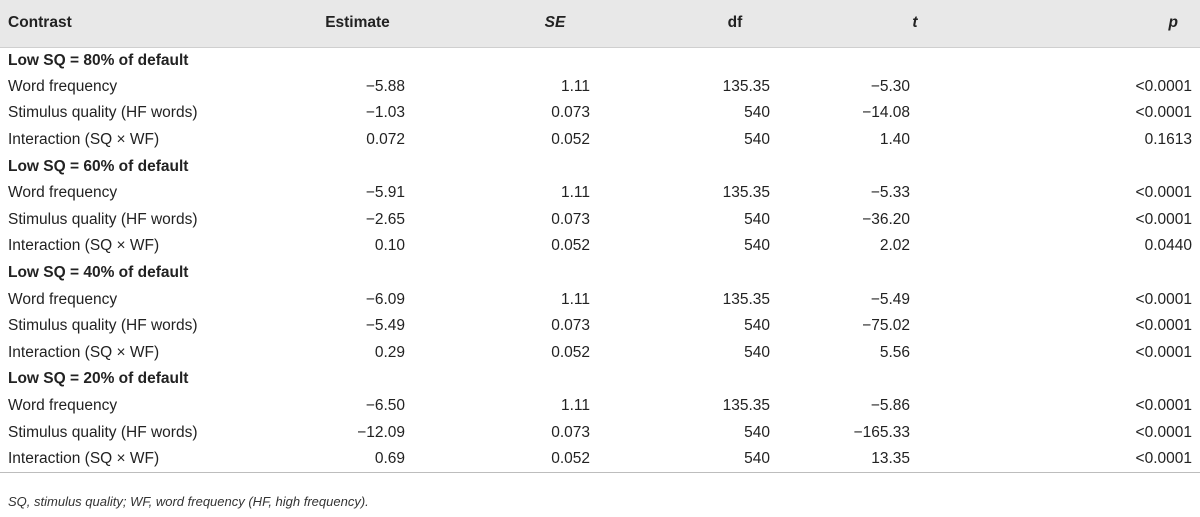 Image resolution: width=1200 pixels, height=517 pixels. What do you see at coordinates (600, 273) in the screenshot?
I see `section-header-row: Low SQ = 40% of default` at bounding box center [600, 273].